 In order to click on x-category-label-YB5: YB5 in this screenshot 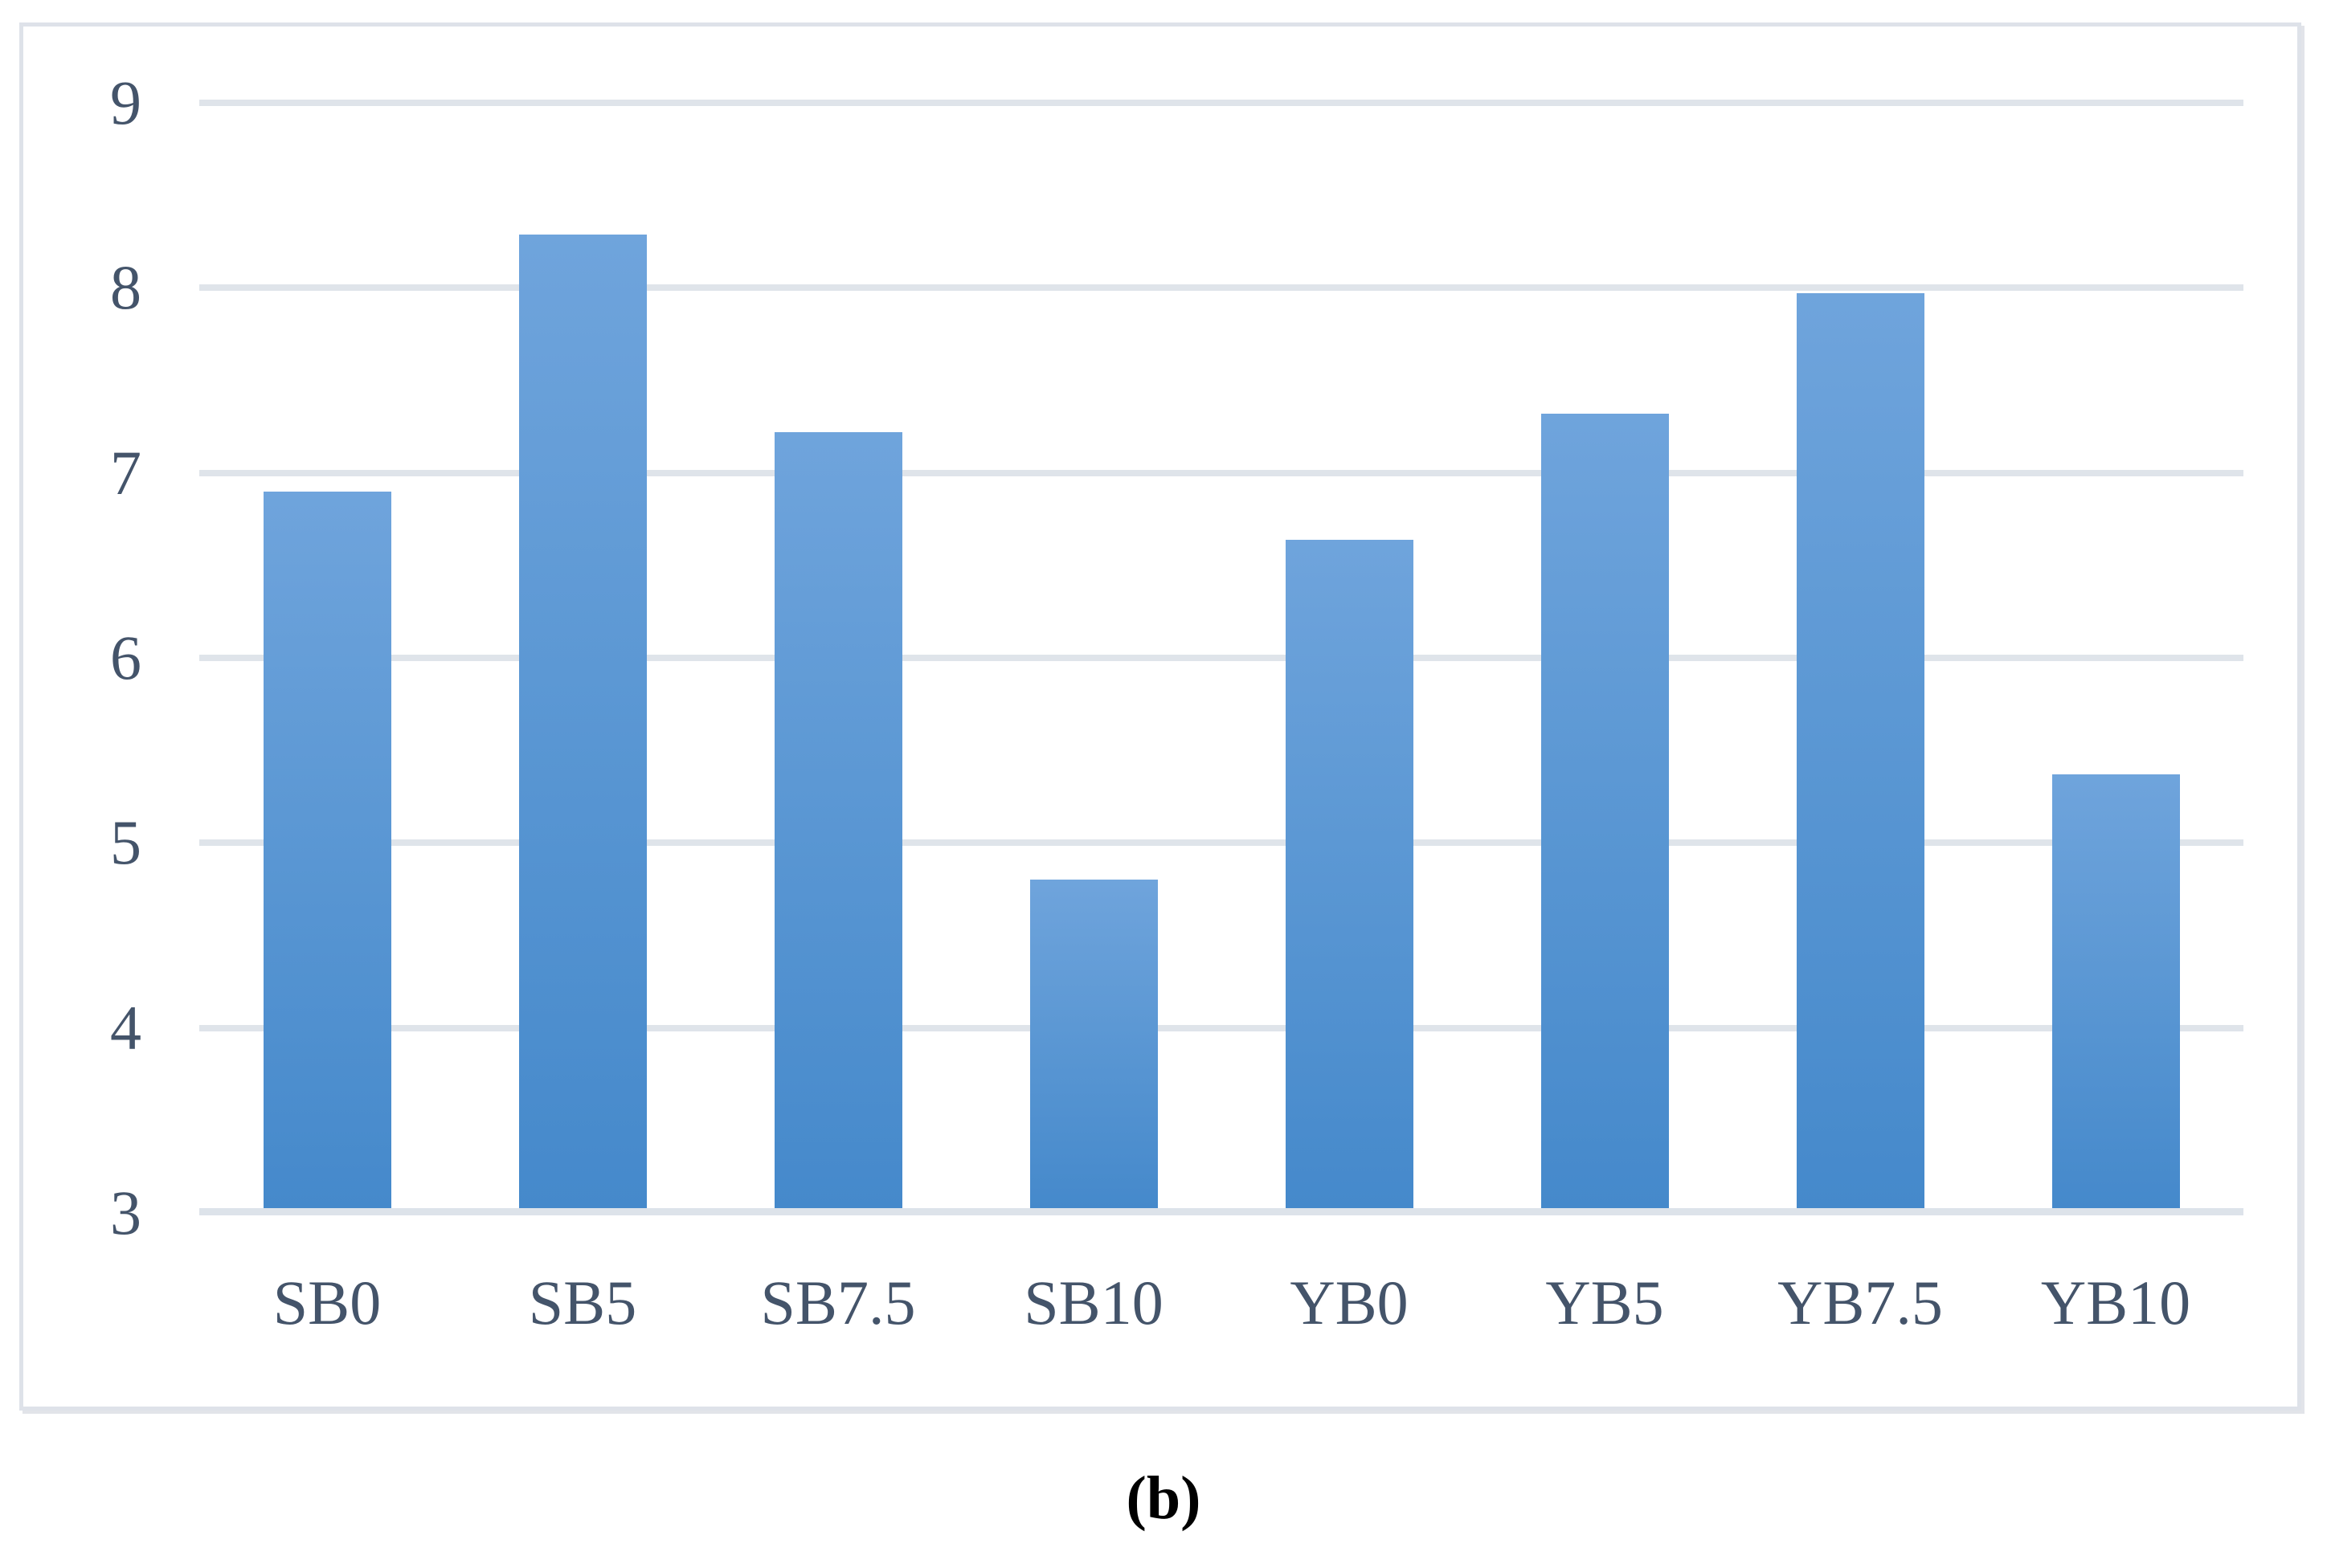, I will do `click(1605, 1302)`.